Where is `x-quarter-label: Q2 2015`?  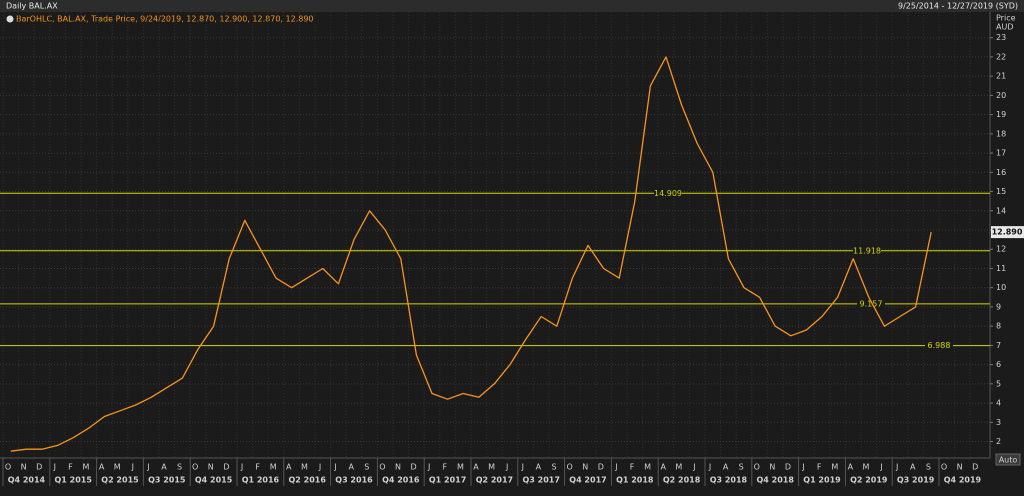
x-quarter-label: Q2 2015 is located at coordinates (120, 480).